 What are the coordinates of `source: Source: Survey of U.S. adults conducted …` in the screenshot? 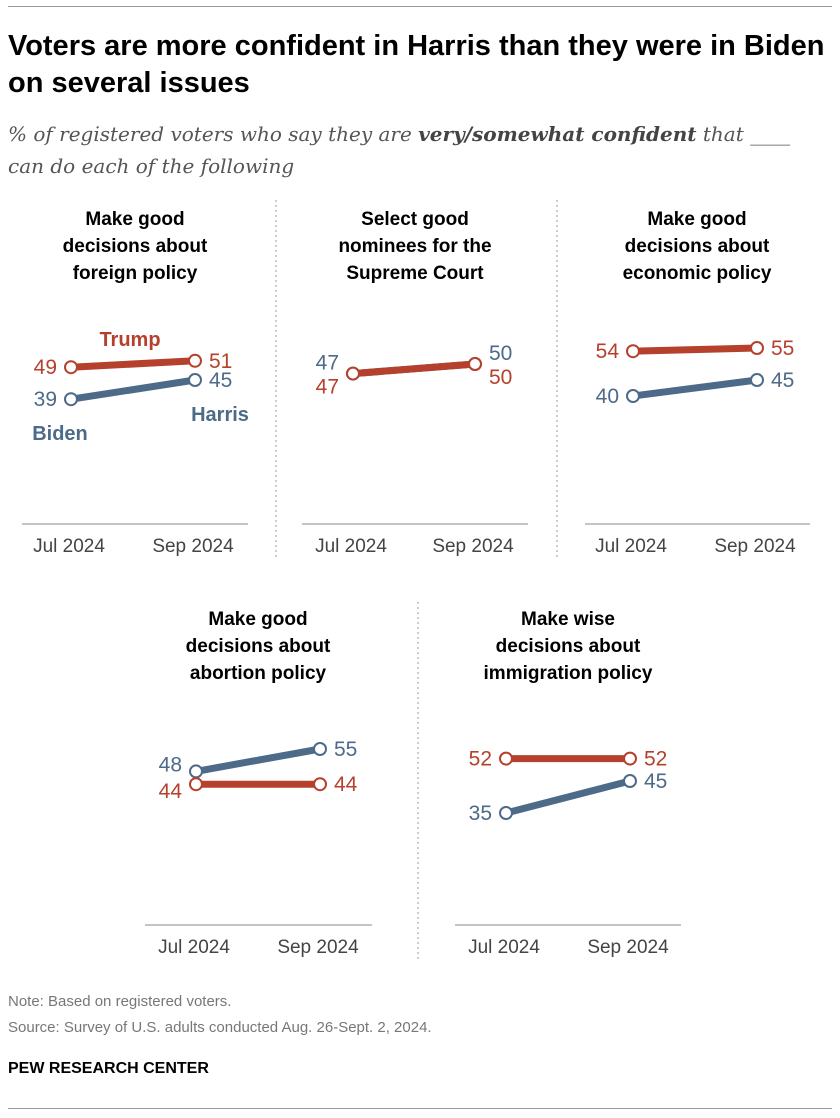 It's located at (220, 1027).